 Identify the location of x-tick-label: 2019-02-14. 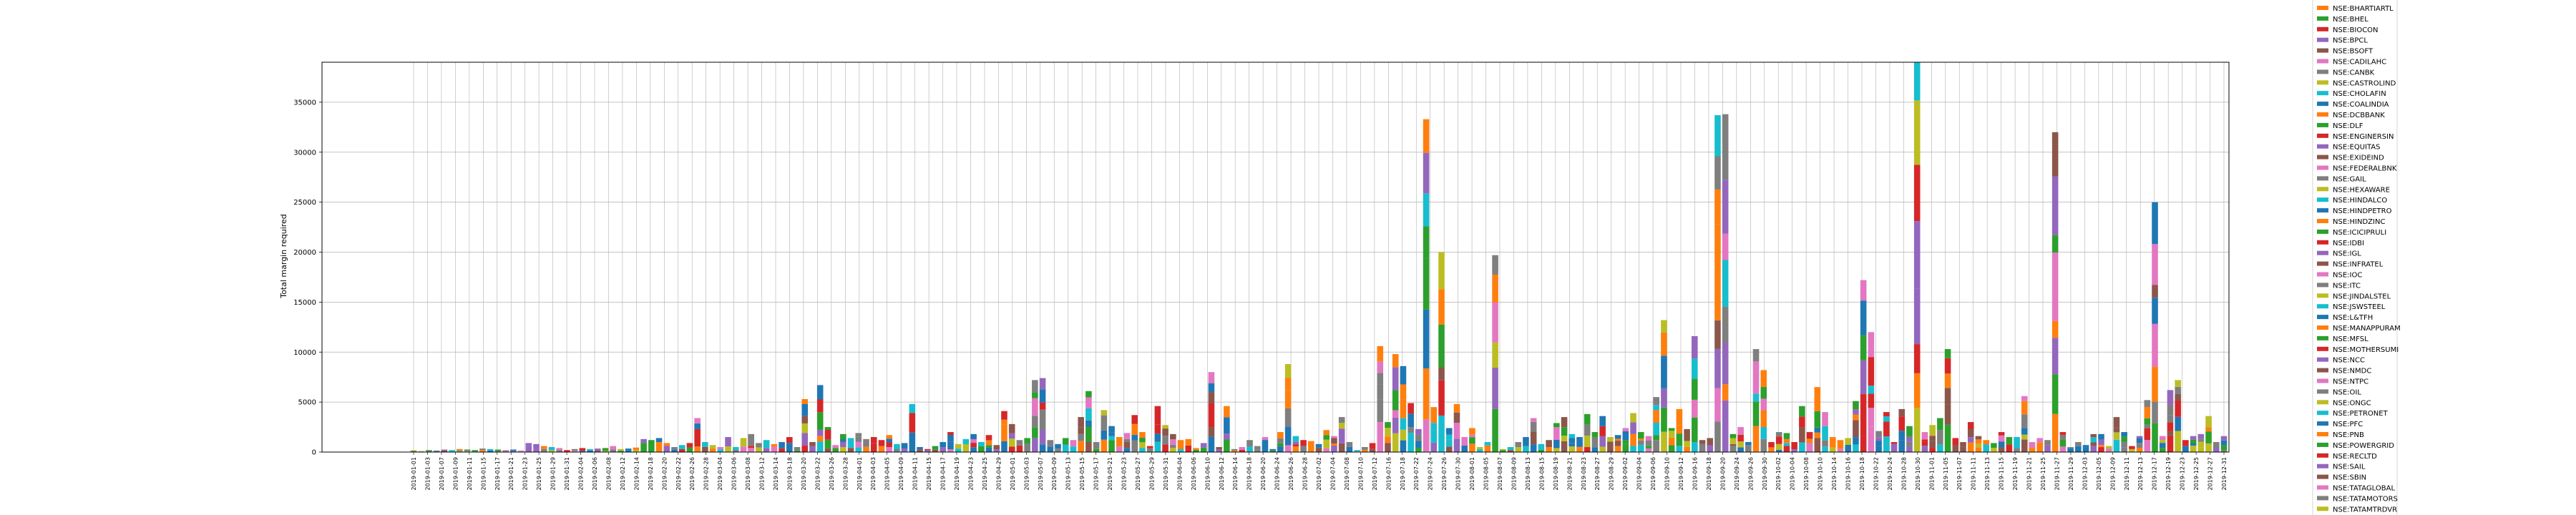
(636, 474).